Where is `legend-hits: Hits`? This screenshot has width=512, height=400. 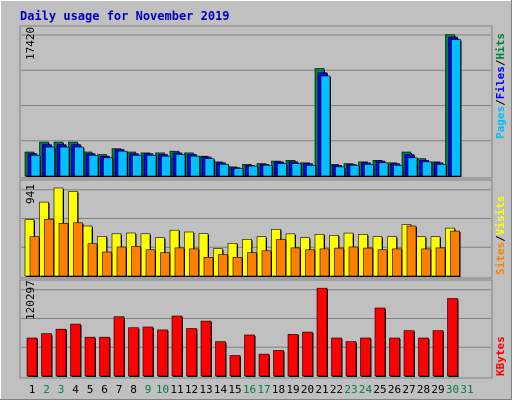 legend-hits: Hits is located at coordinates (500, 46).